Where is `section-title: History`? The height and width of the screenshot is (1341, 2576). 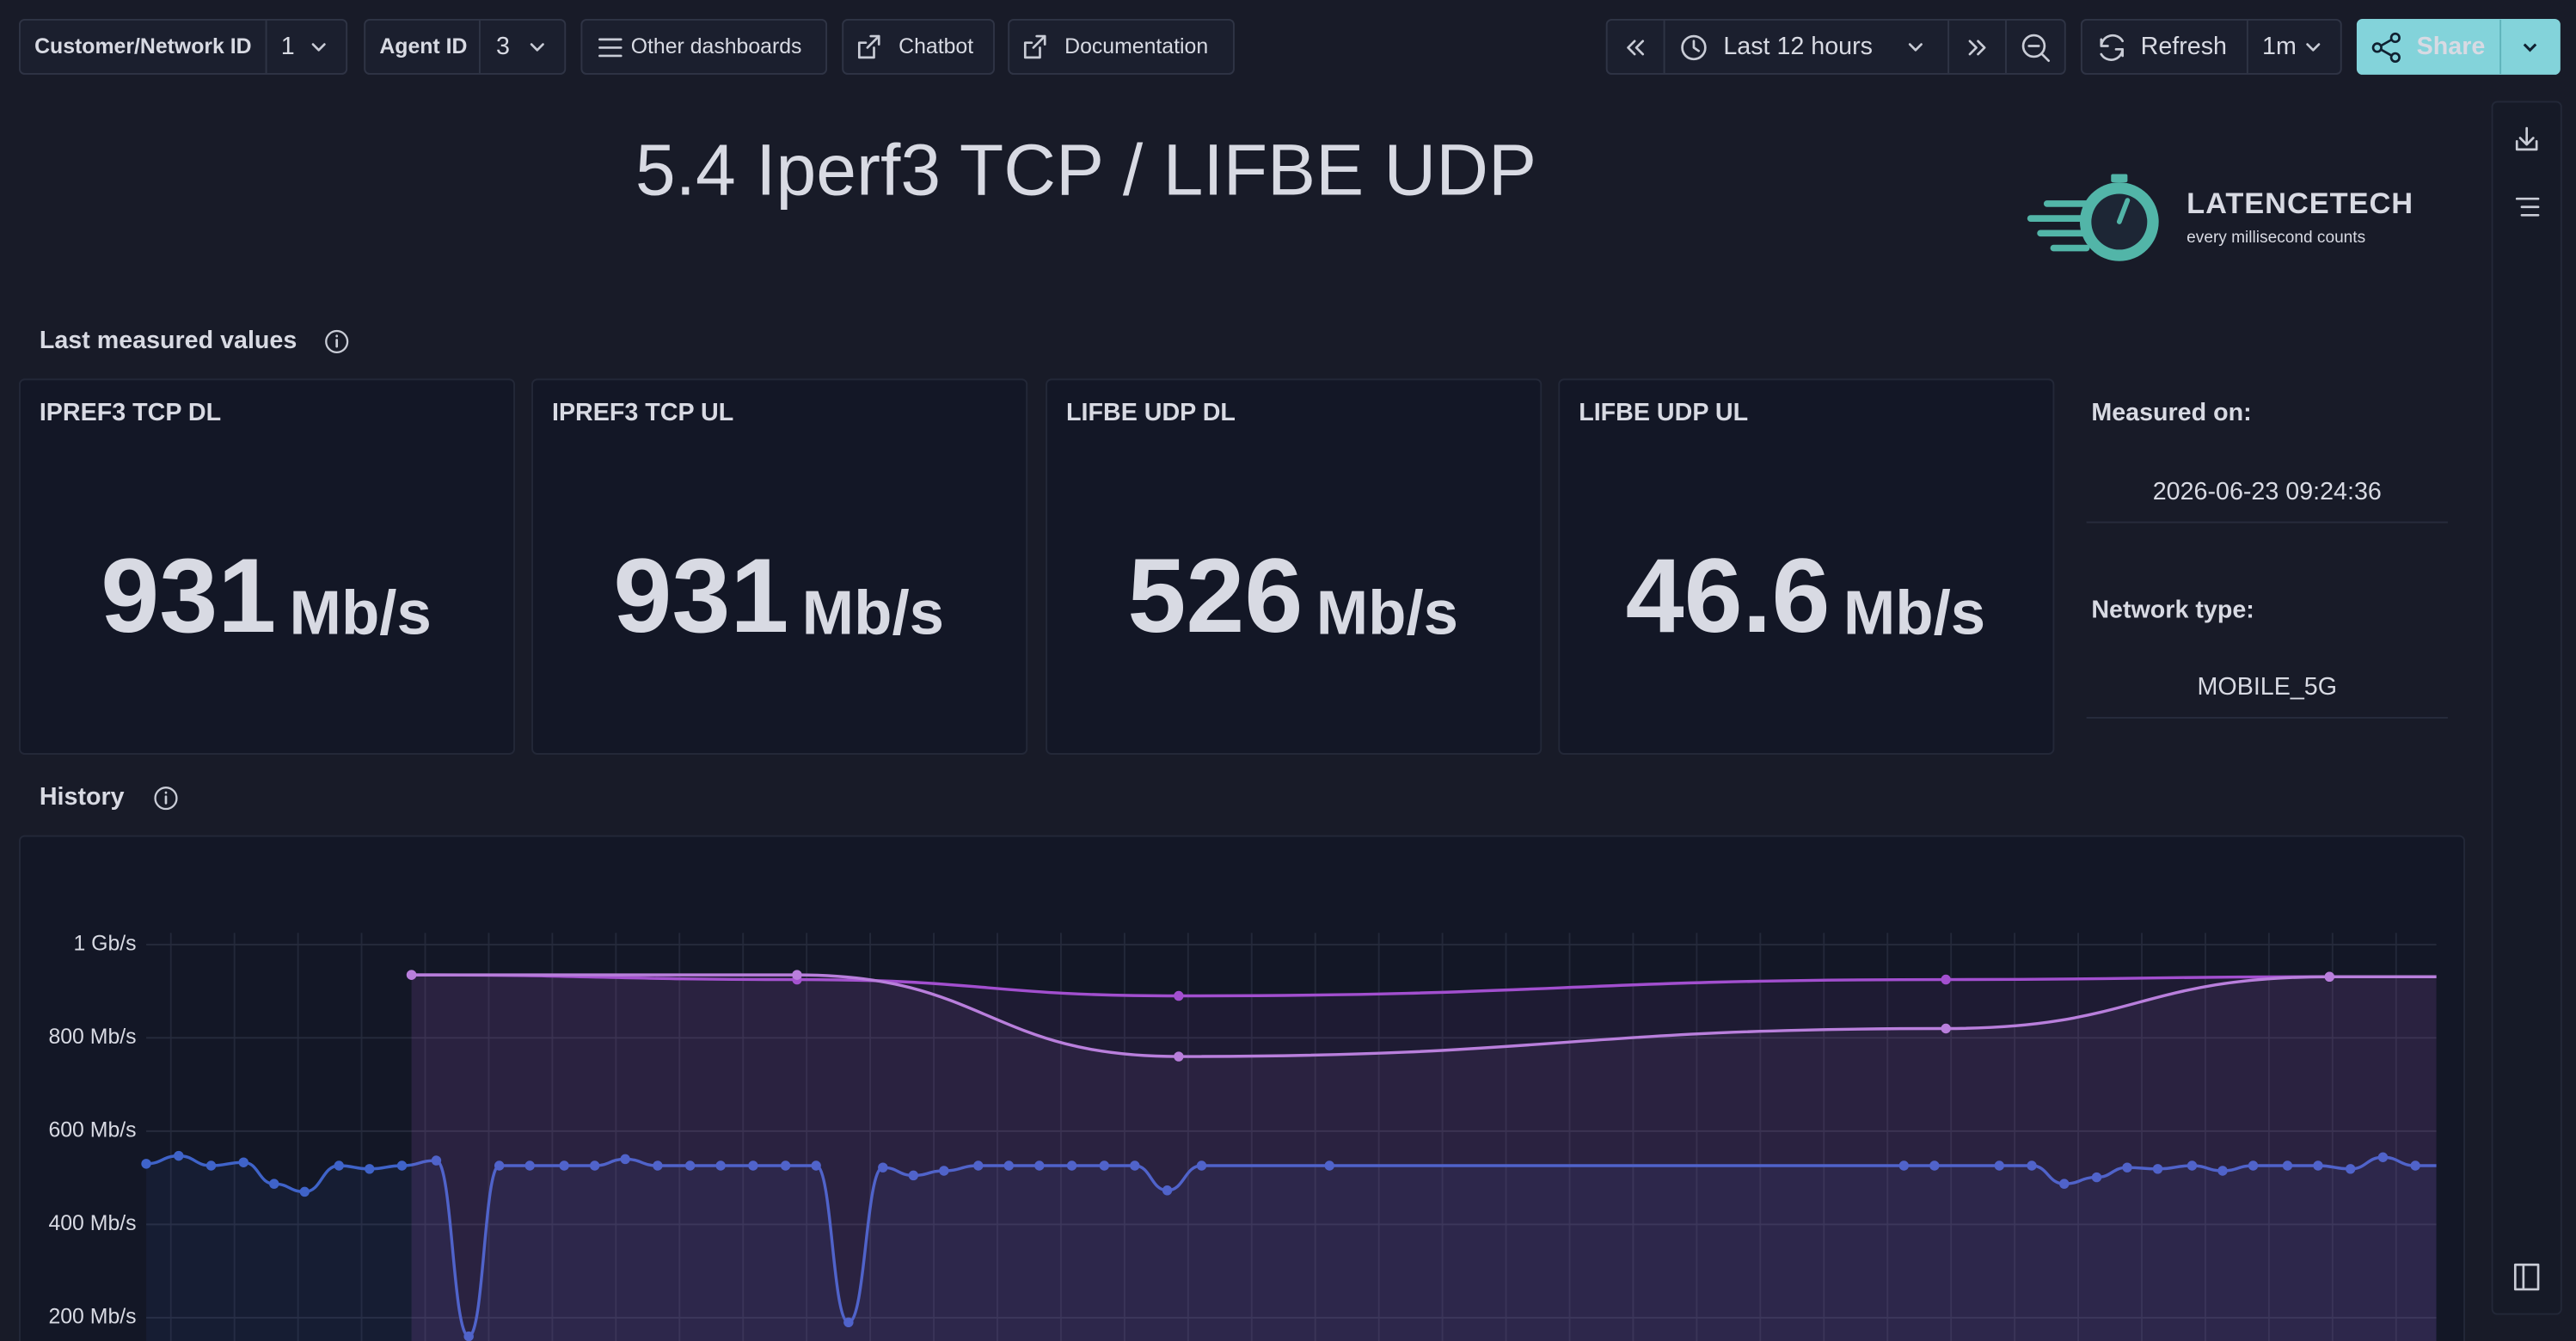
section-title: History is located at coordinates (82, 797).